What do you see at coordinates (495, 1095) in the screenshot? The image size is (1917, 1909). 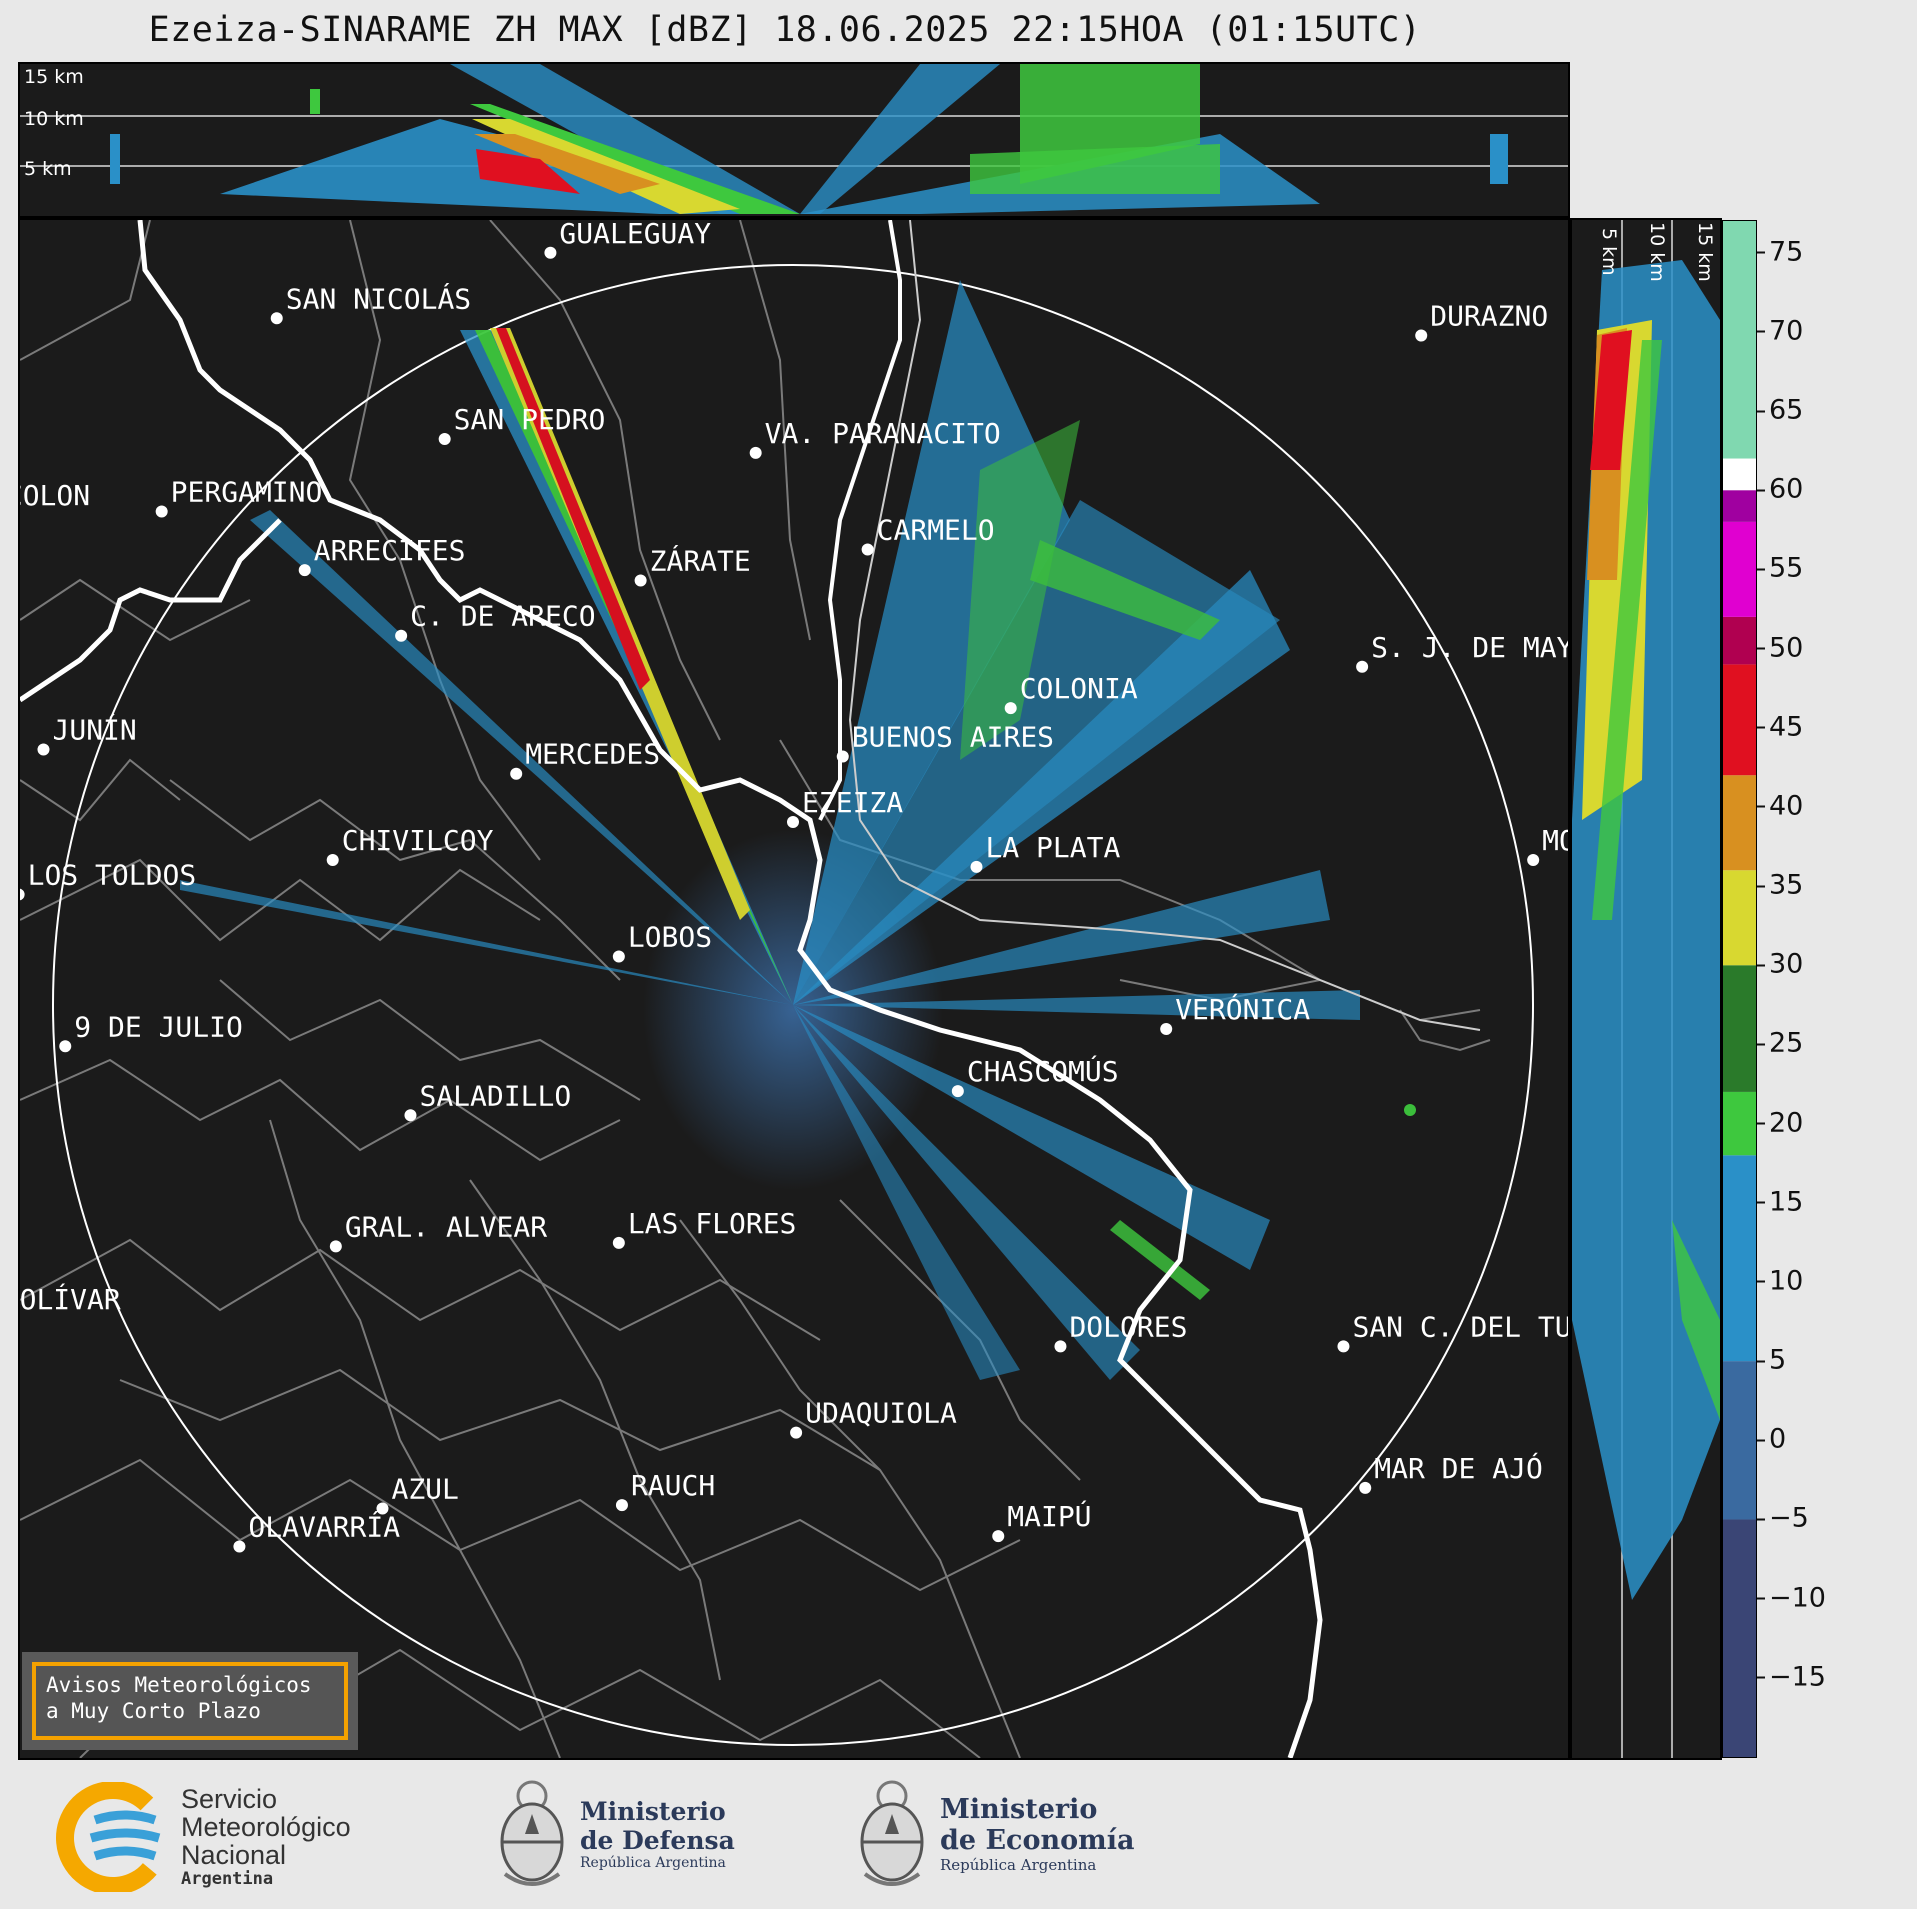 I see `city-label: SALADILLO` at bounding box center [495, 1095].